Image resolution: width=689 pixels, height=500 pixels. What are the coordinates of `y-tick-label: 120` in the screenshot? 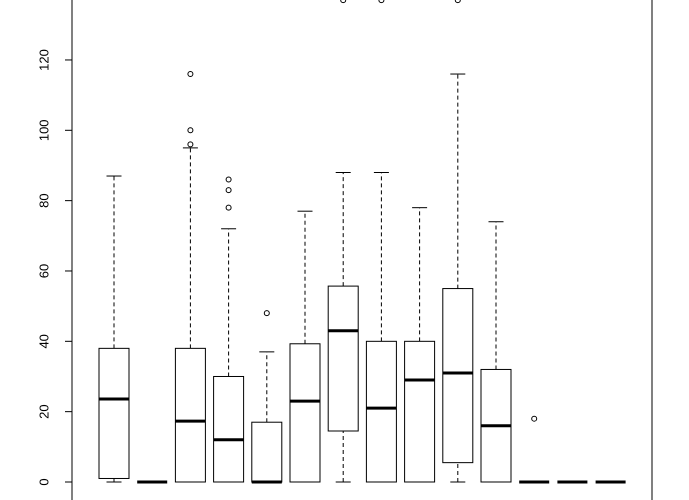 It's located at (43, 60).